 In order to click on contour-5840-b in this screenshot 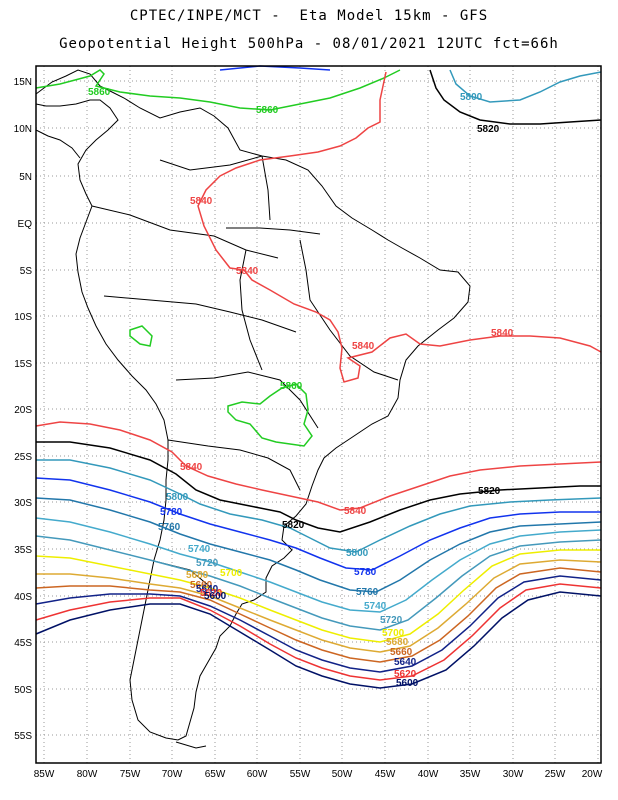, I will do `click(318, 466)`.